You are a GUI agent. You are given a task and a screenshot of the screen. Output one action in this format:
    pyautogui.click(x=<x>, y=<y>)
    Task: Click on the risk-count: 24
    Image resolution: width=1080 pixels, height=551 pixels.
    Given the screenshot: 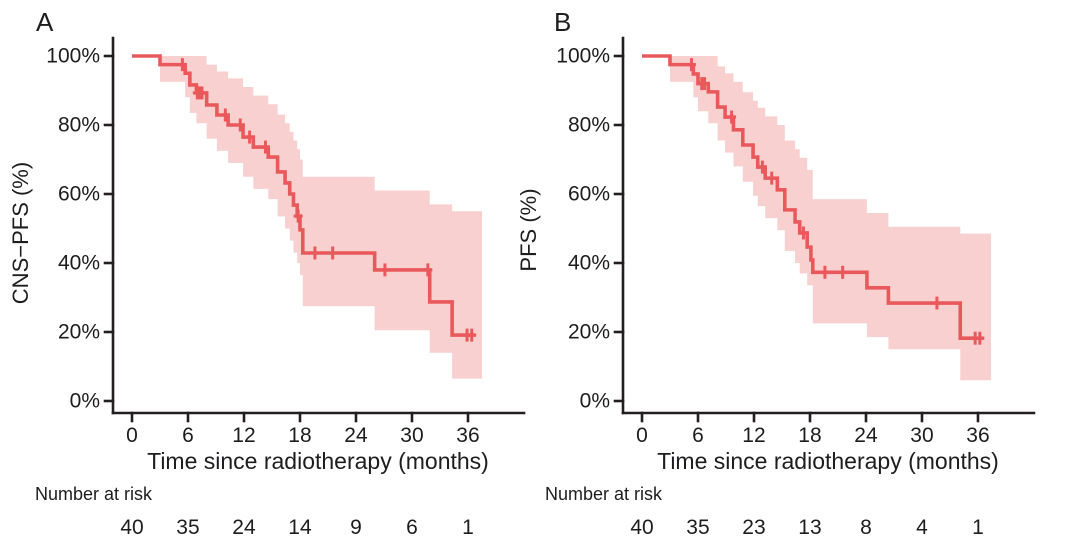 What is the action you would take?
    pyautogui.click(x=244, y=527)
    